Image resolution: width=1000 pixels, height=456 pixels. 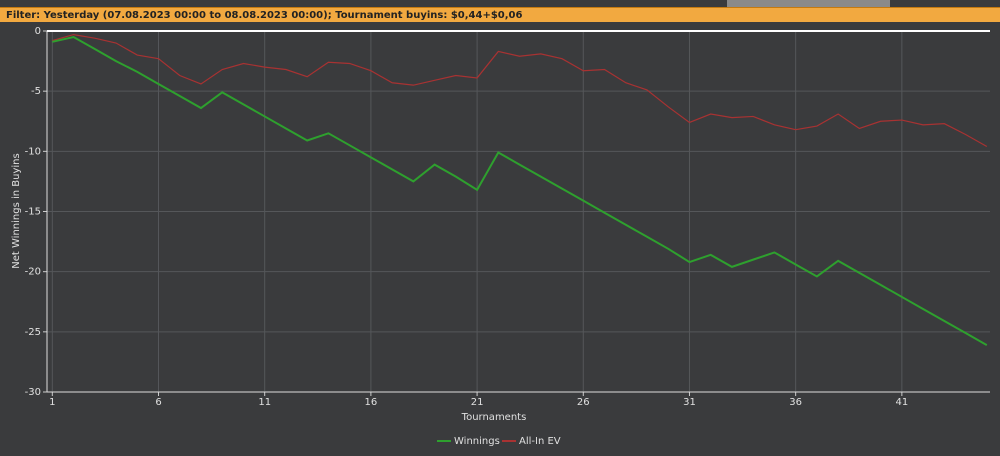 I want to click on x-axis-label: Tournaments, so click(x=494, y=417).